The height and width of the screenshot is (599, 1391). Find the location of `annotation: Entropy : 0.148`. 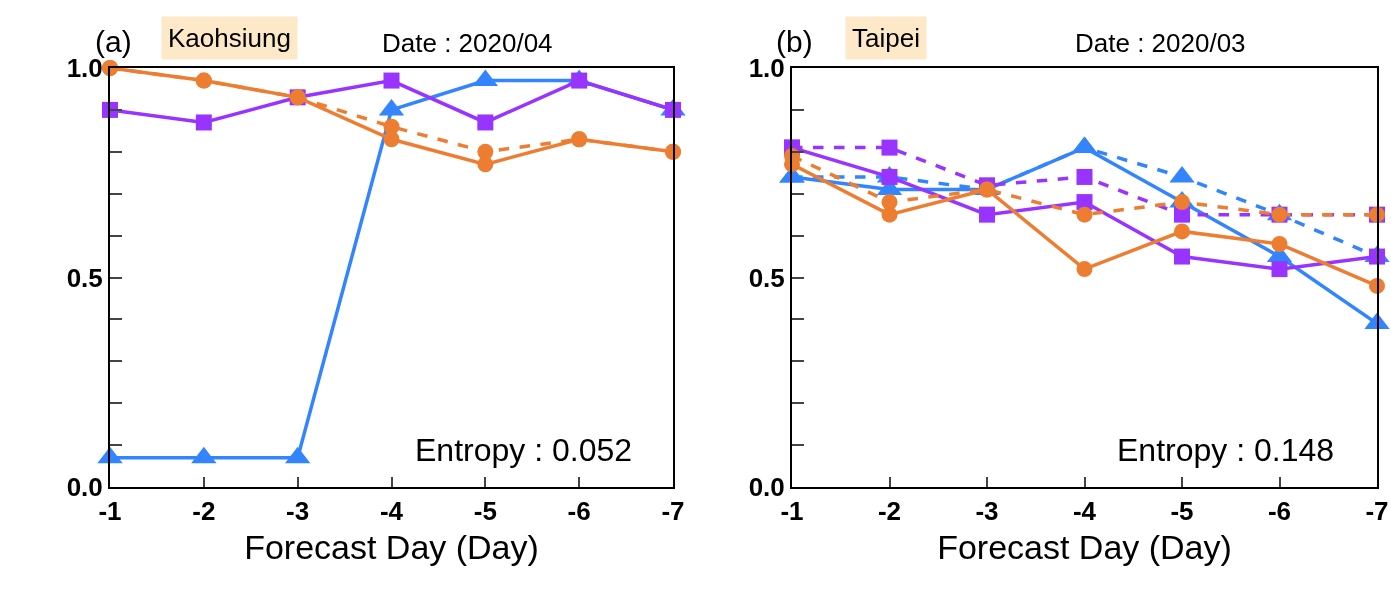

annotation: Entropy : 0.148 is located at coordinates (1226, 450).